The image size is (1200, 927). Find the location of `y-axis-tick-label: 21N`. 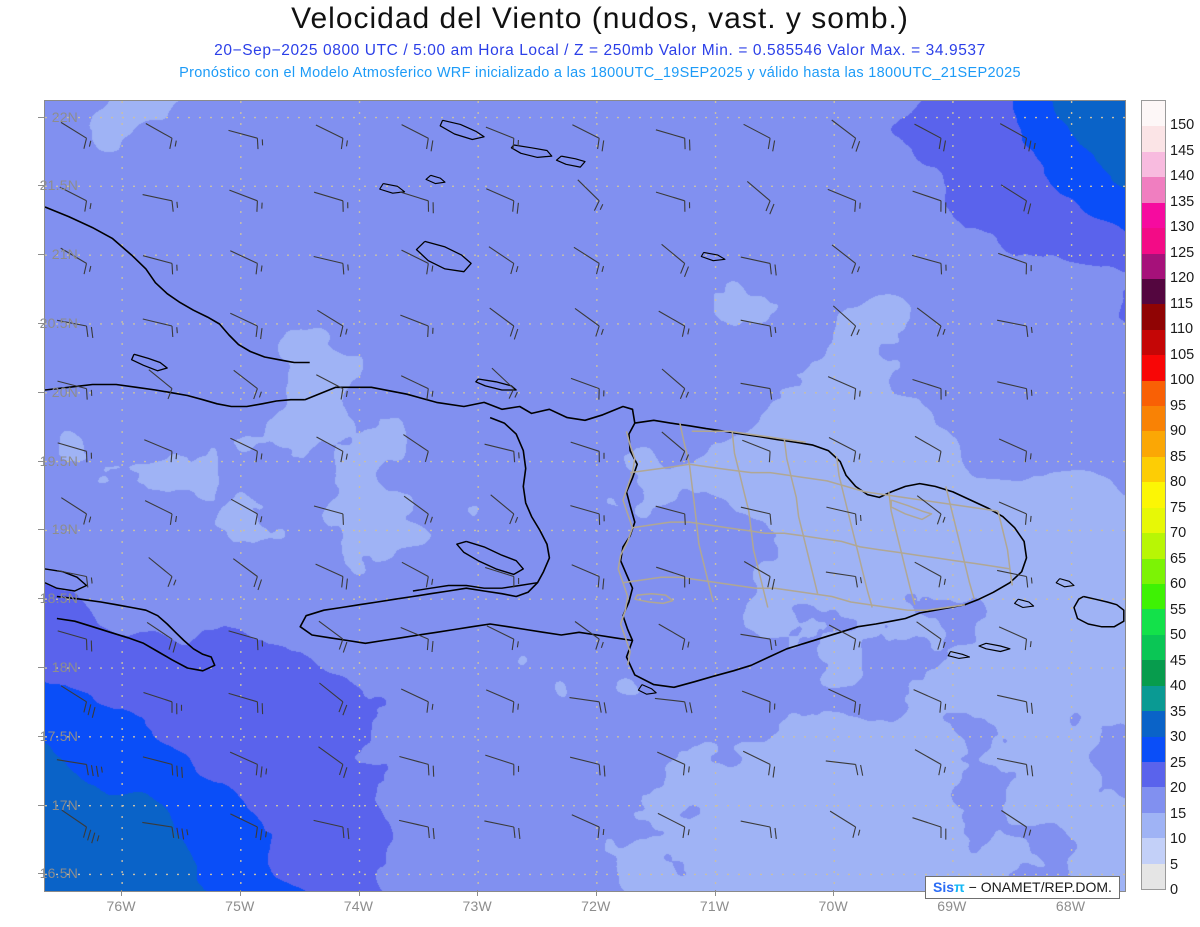

y-axis-tick-label: 21N is located at coordinates (64, 254).